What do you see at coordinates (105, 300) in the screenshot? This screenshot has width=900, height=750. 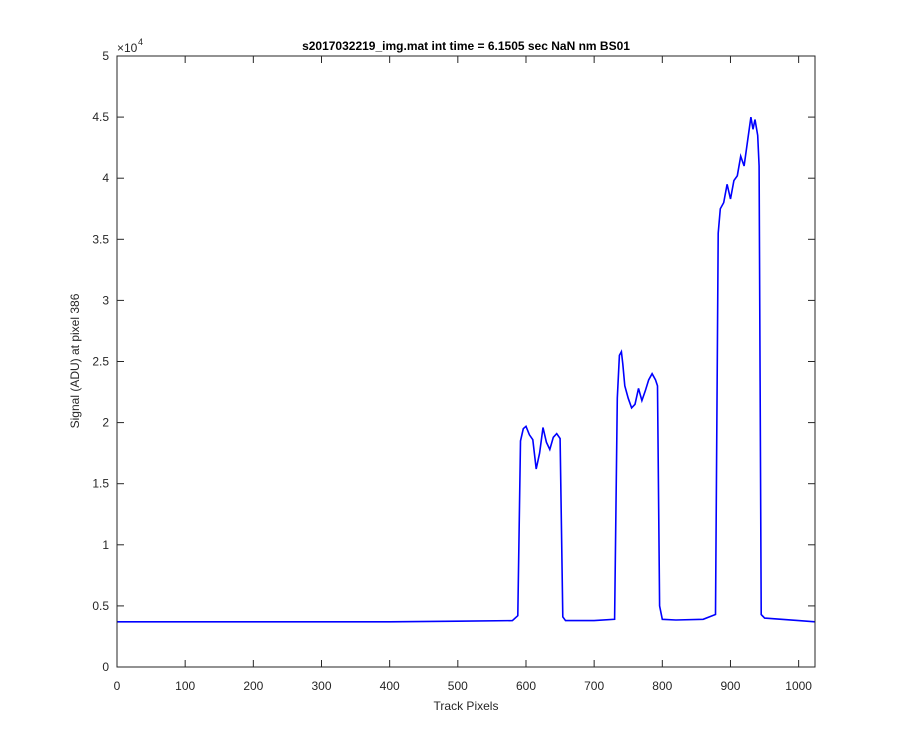 I see `y-tick-label: 3` at bounding box center [105, 300].